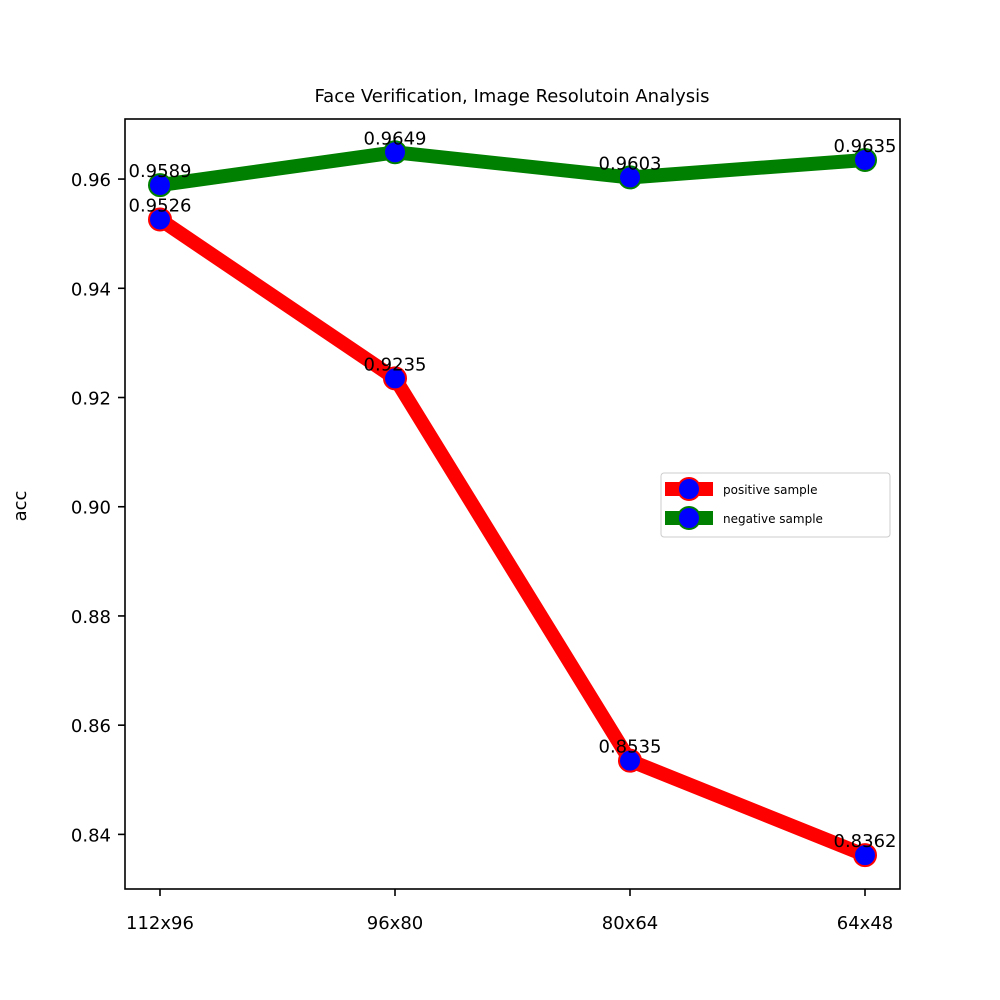  I want to click on data-label: 0.9603, so click(630, 163).